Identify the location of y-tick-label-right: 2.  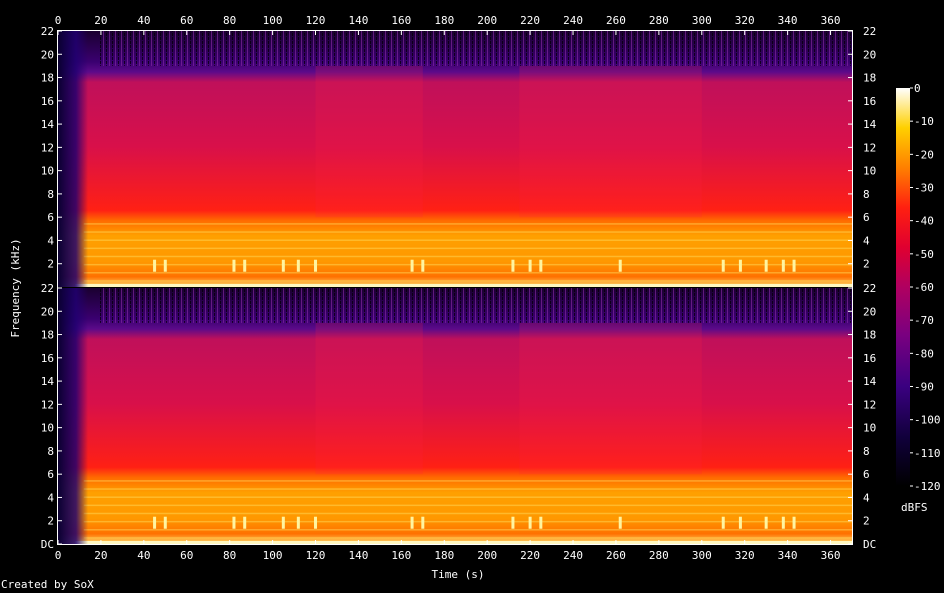
(866, 521).